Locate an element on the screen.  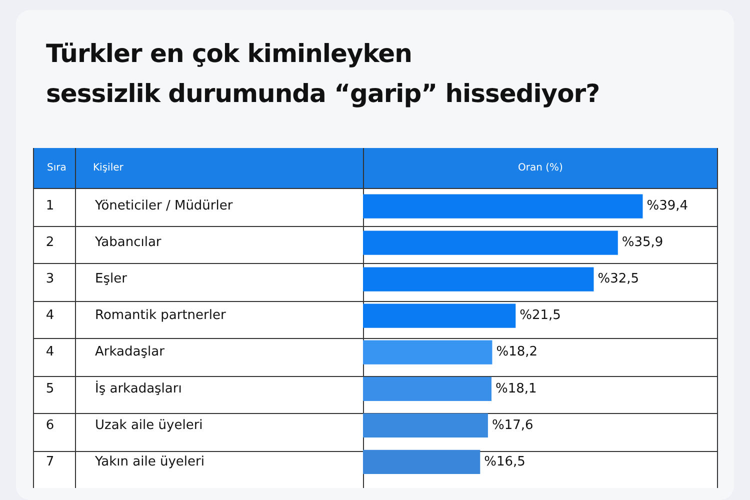
text: 6 is located at coordinates (50, 425).